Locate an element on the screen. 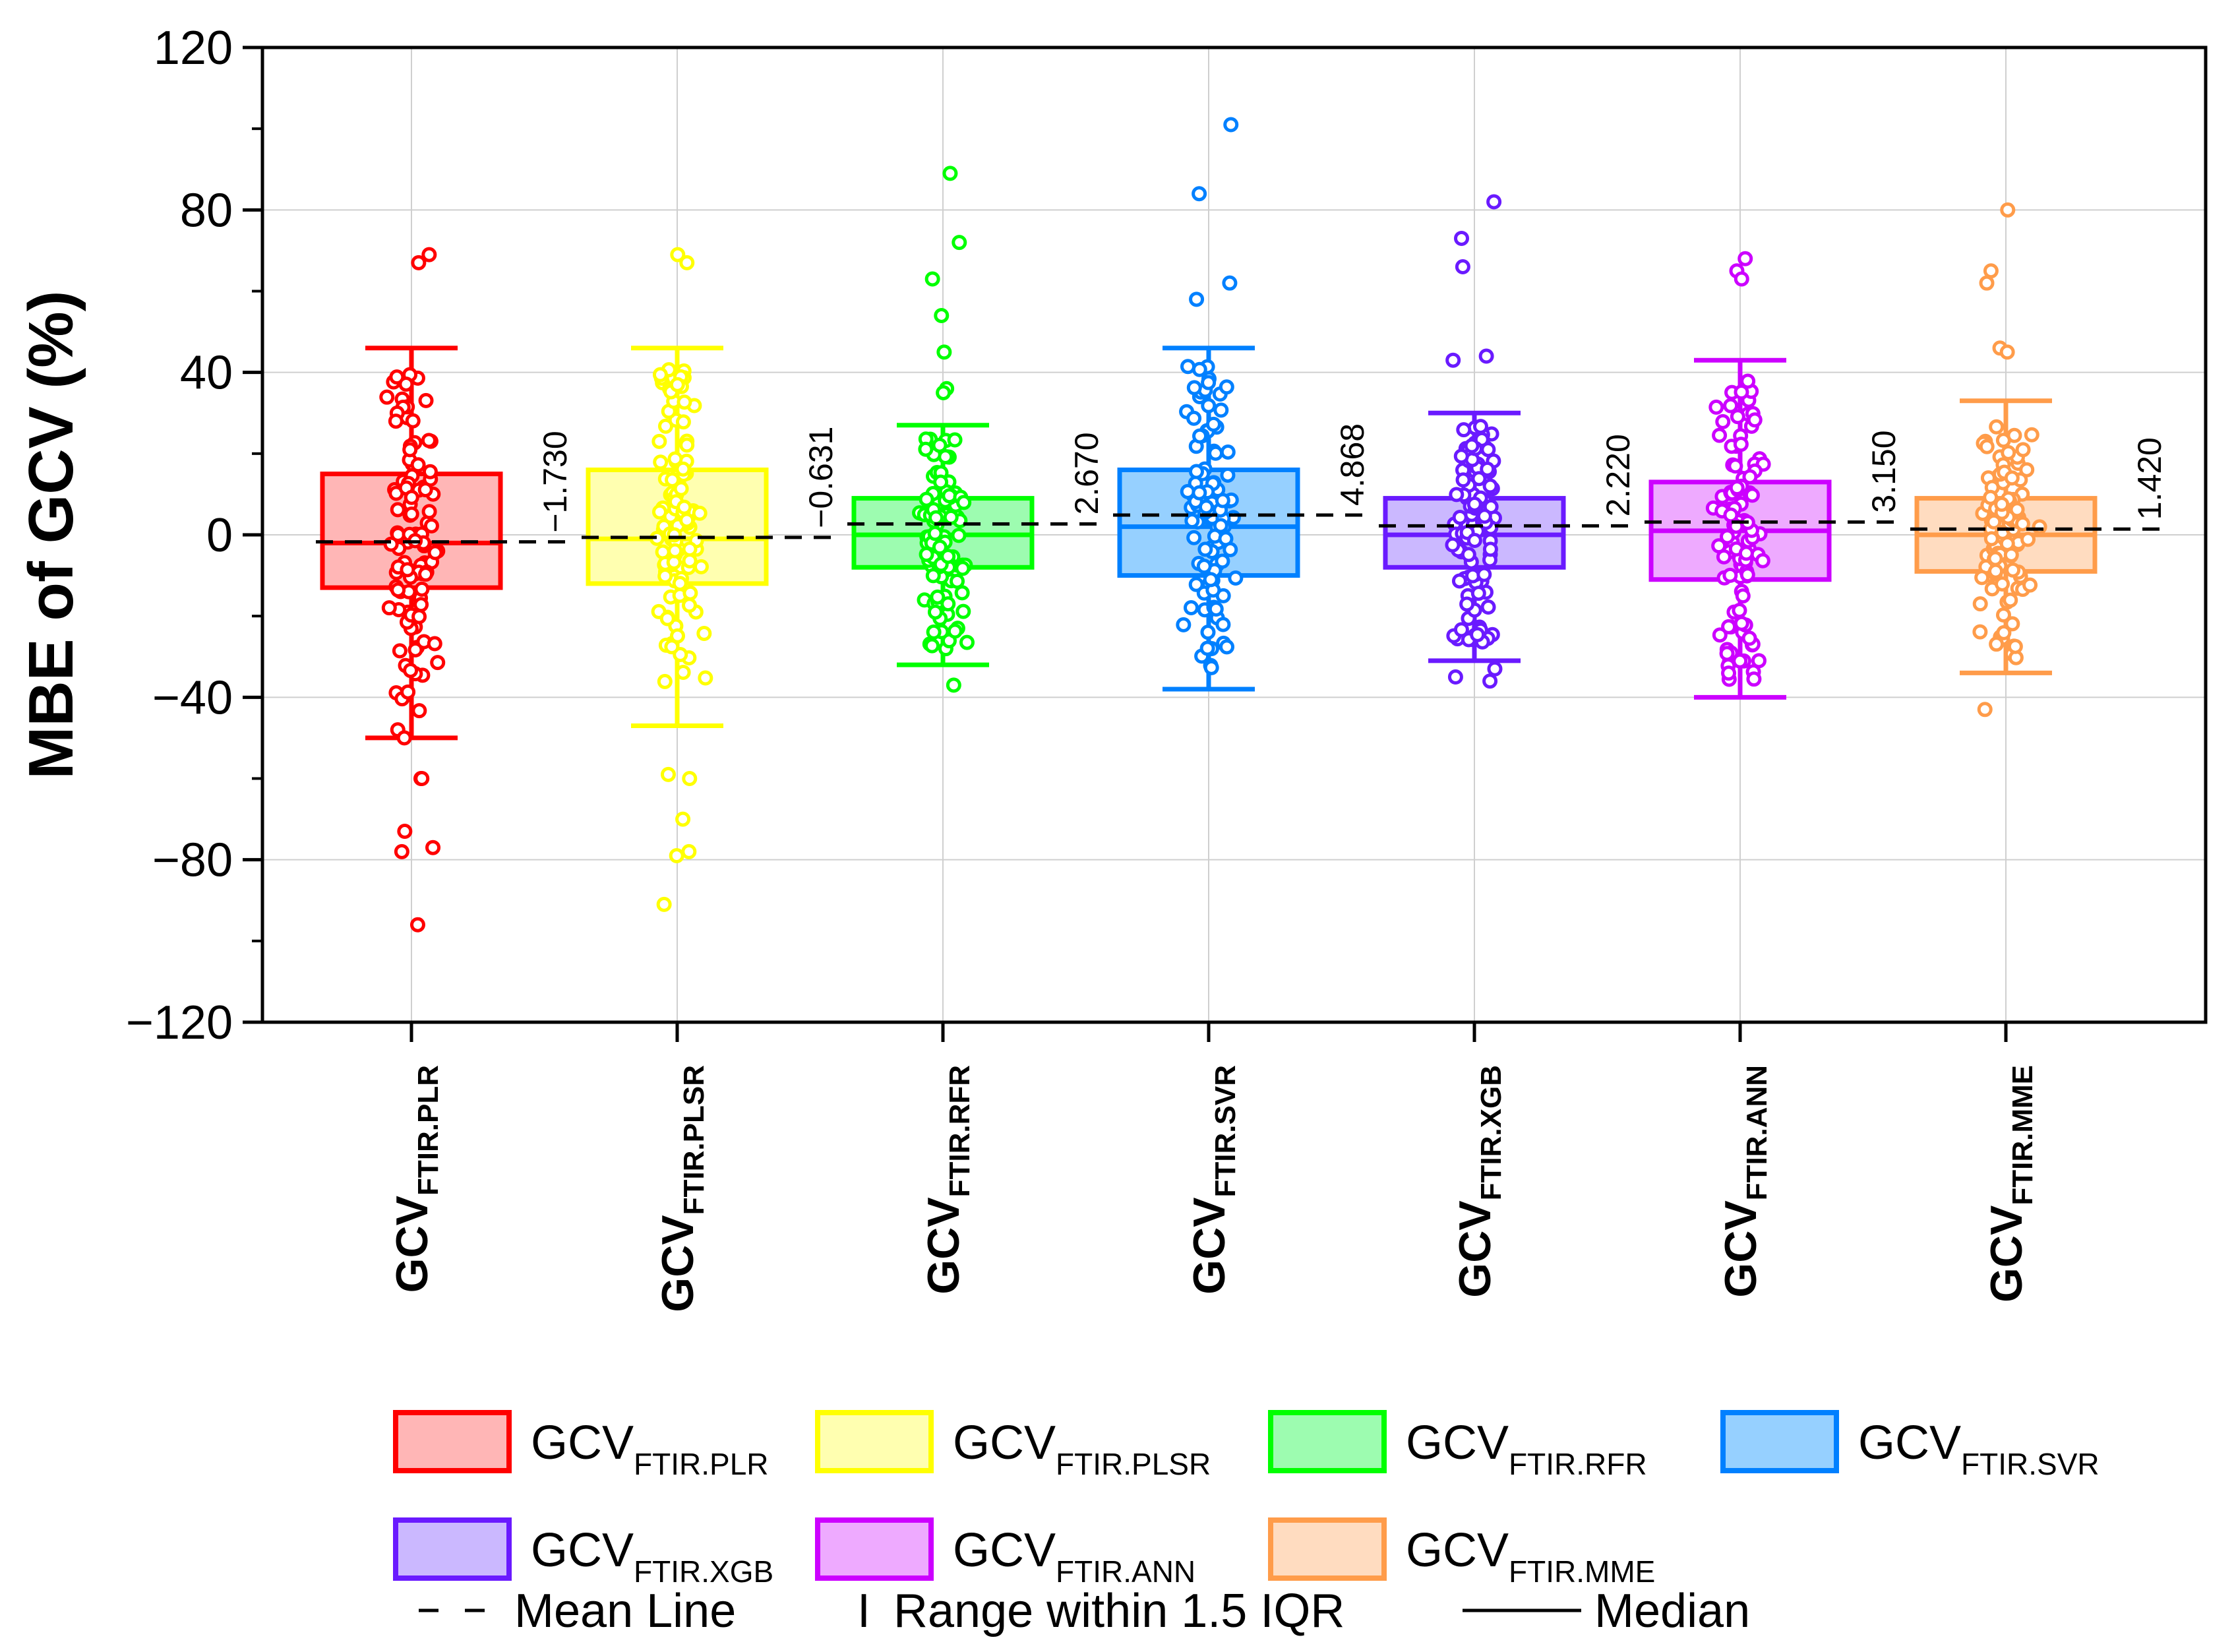 Image resolution: width=2236 pixels, height=1652 pixels. points-ftir-plr is located at coordinates (413, 590).